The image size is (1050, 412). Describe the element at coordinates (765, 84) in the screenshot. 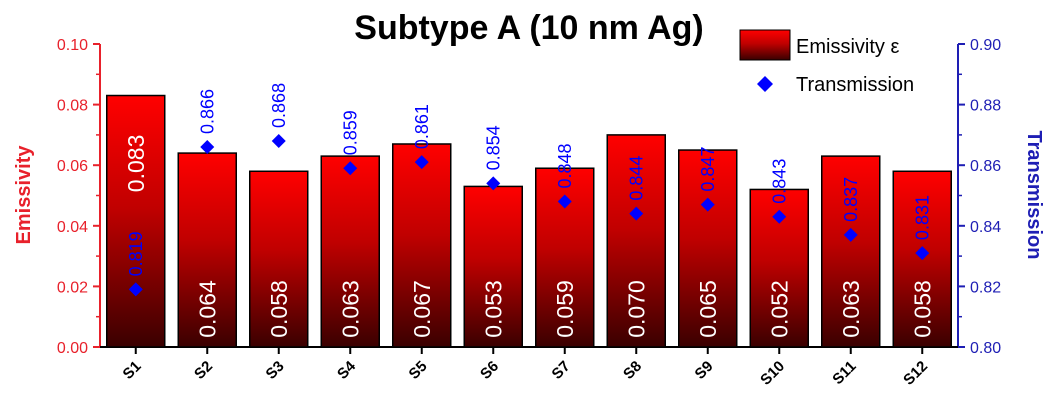

I see `legend-marker-transmission` at that location.